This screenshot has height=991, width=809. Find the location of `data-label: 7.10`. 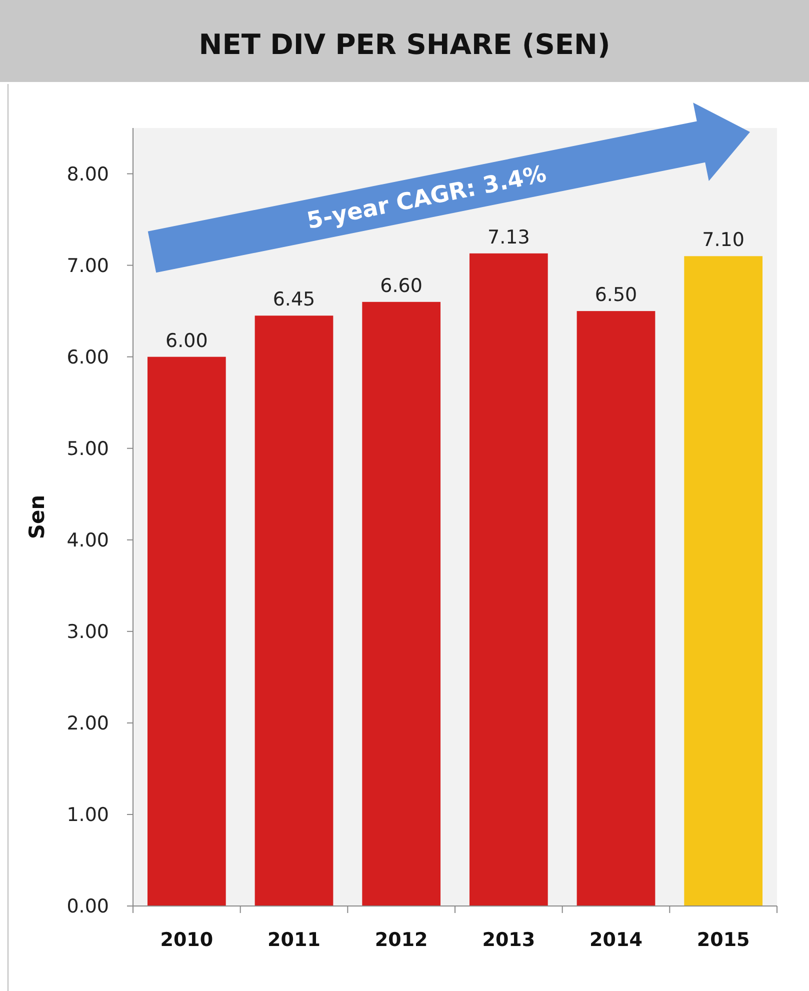

data-label: 7.10 is located at coordinates (723, 240).